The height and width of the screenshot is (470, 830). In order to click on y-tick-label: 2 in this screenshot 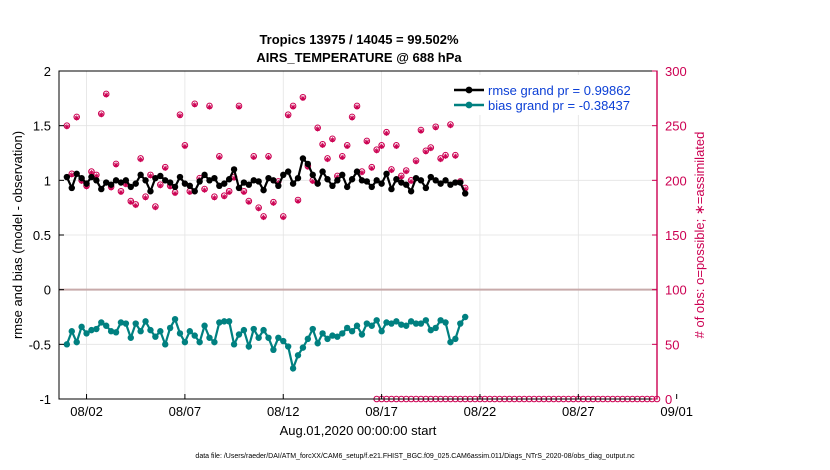, I will do `click(47, 71)`.